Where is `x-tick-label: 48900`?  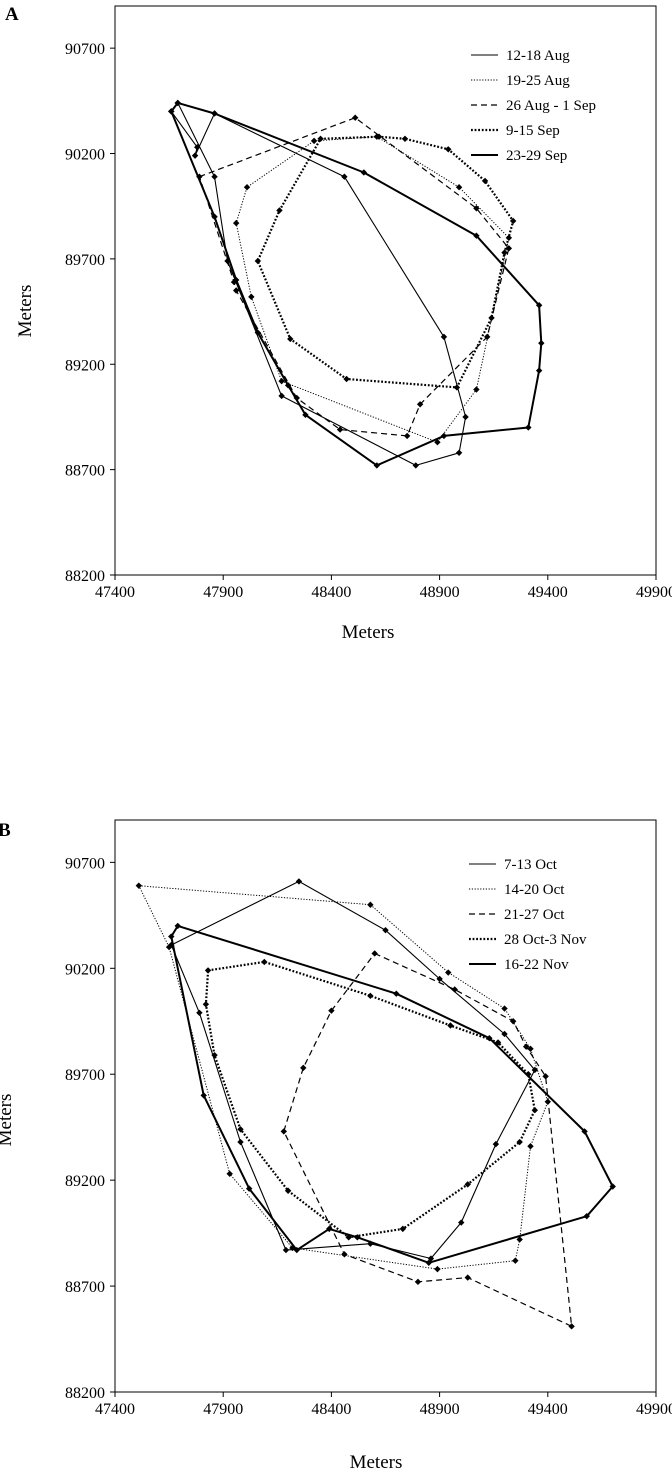
x-tick-label: 48900 is located at coordinates (440, 592).